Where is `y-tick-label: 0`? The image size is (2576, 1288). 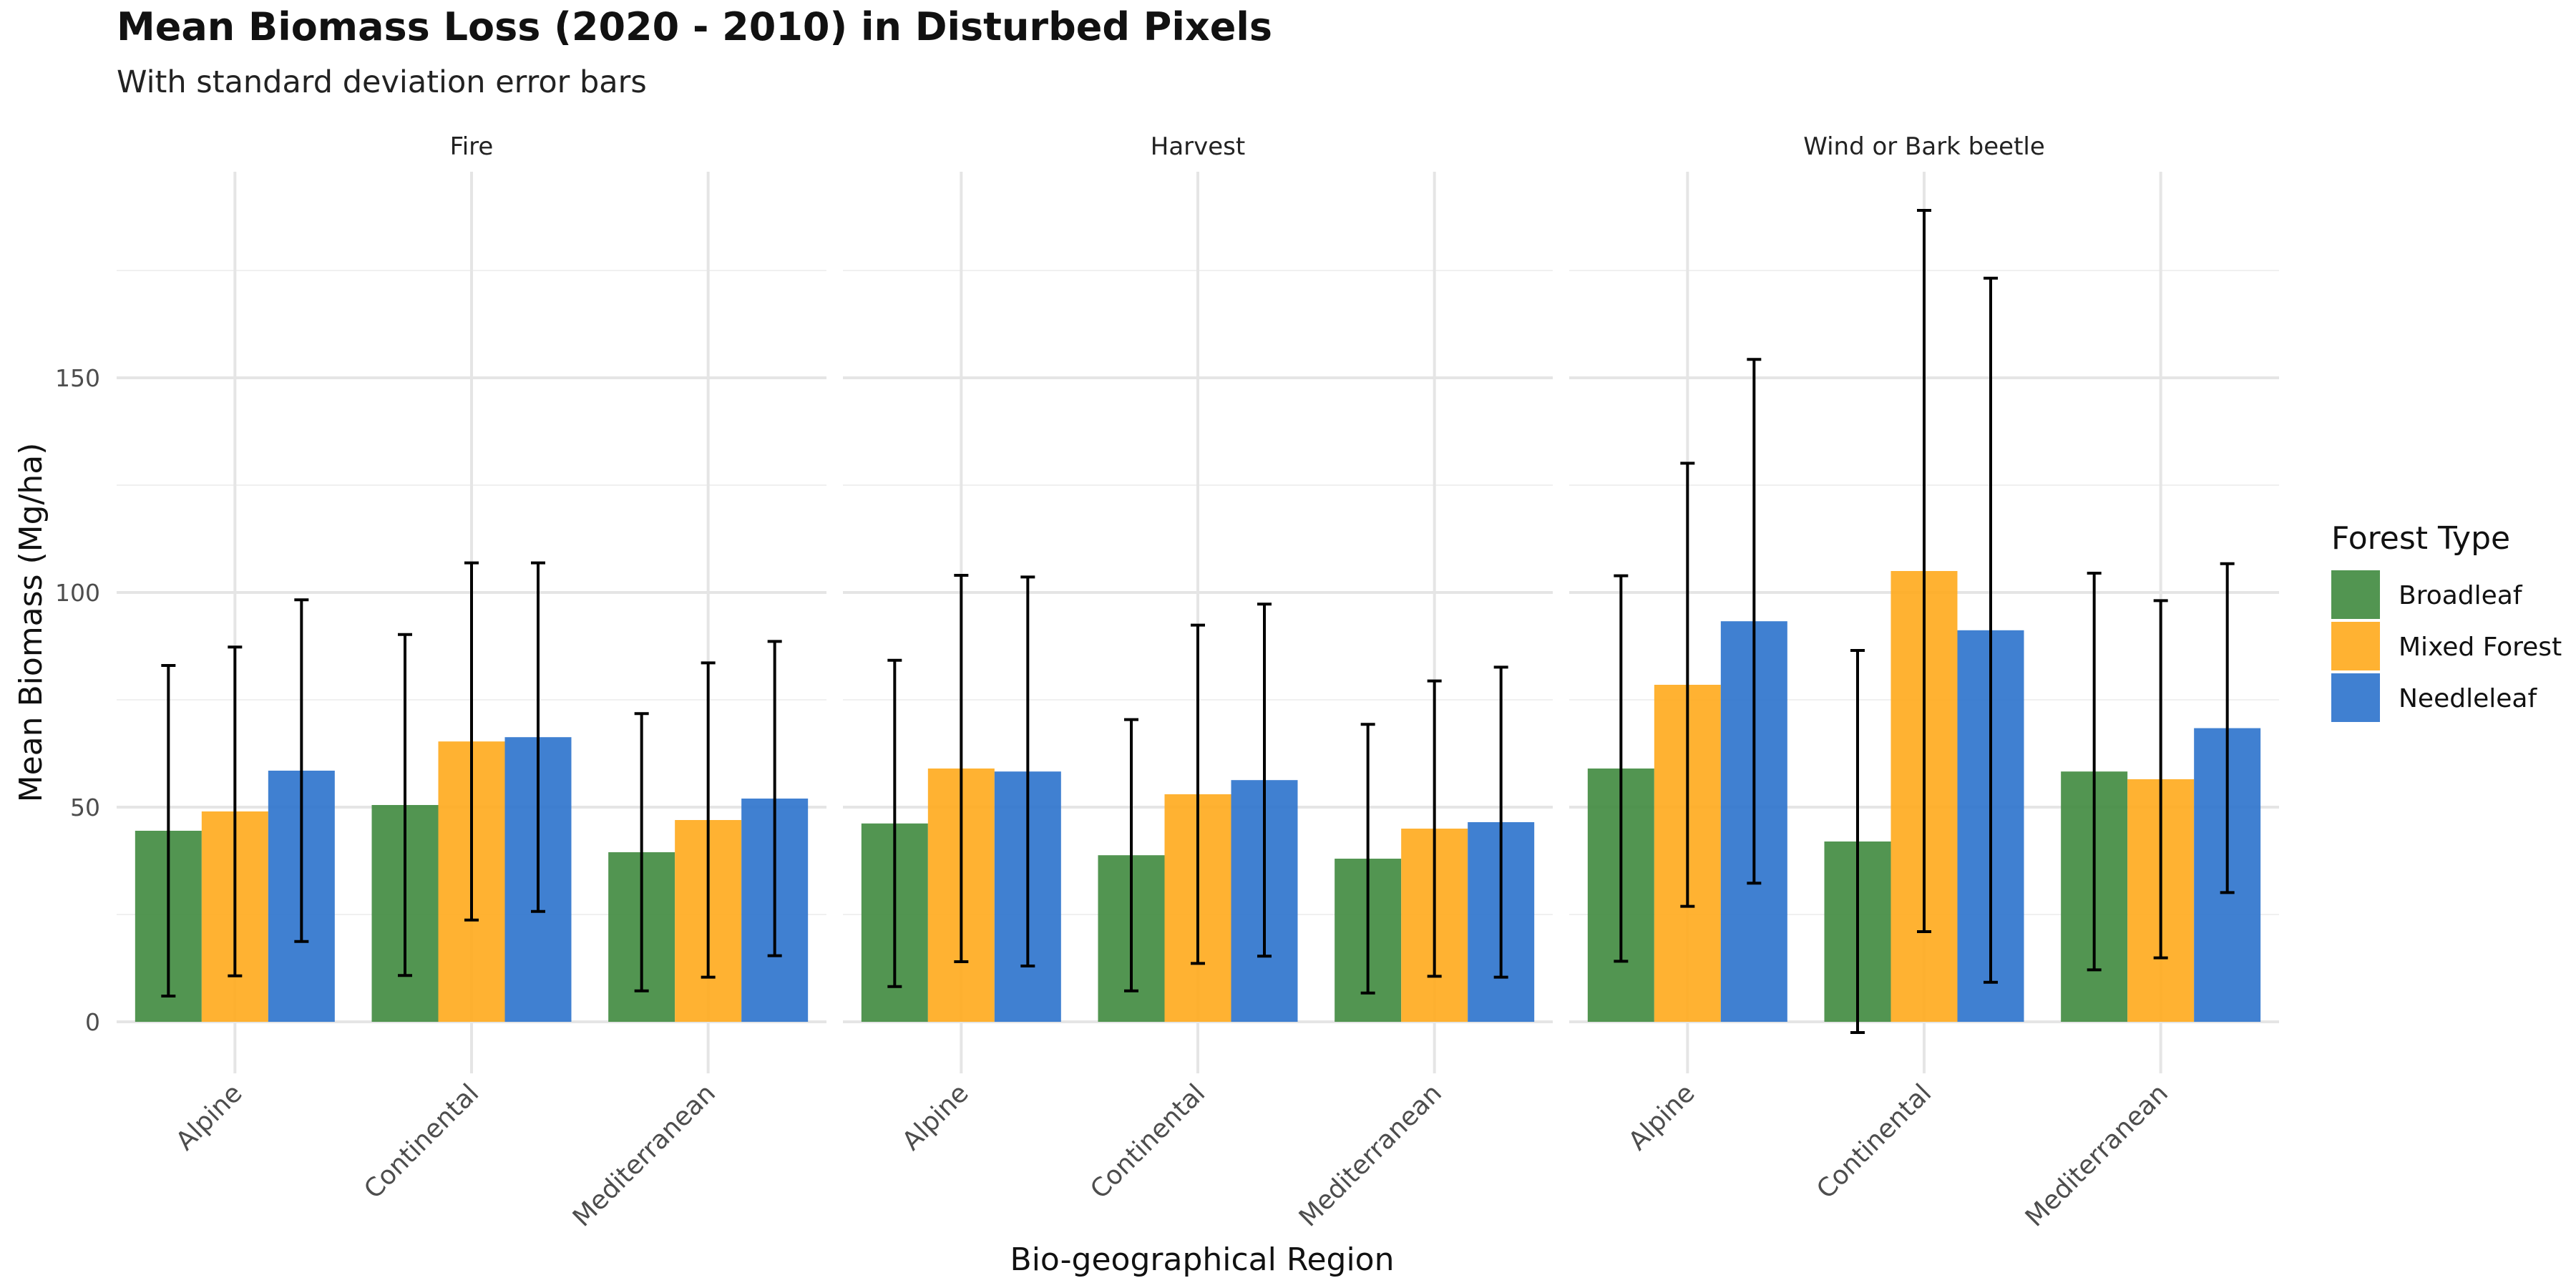
y-tick-label: 0 is located at coordinates (92, 1022).